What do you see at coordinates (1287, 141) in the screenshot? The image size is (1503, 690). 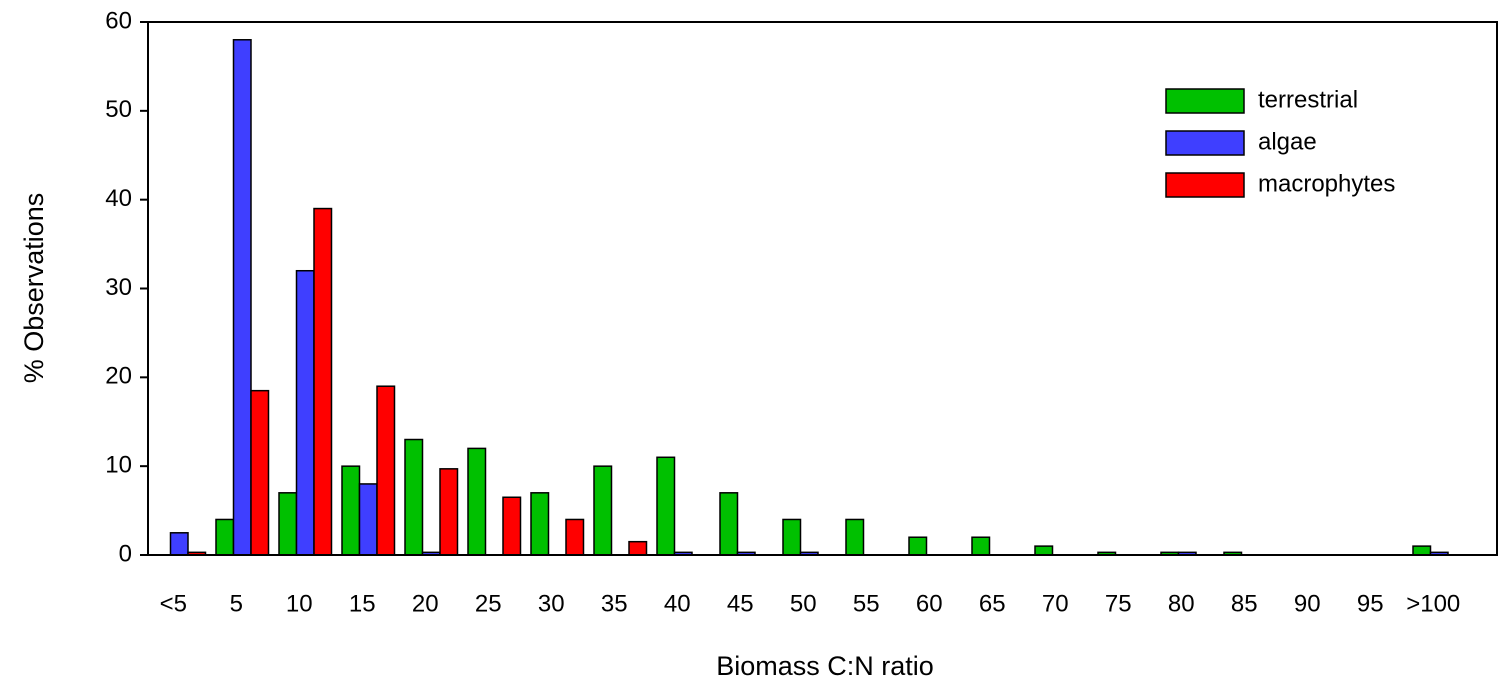 I see `legend-label: algae` at bounding box center [1287, 141].